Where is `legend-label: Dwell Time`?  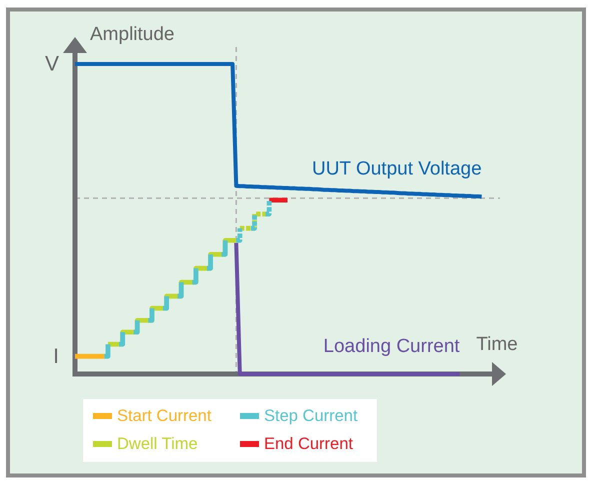 legend-label: Dwell Time is located at coordinates (157, 444).